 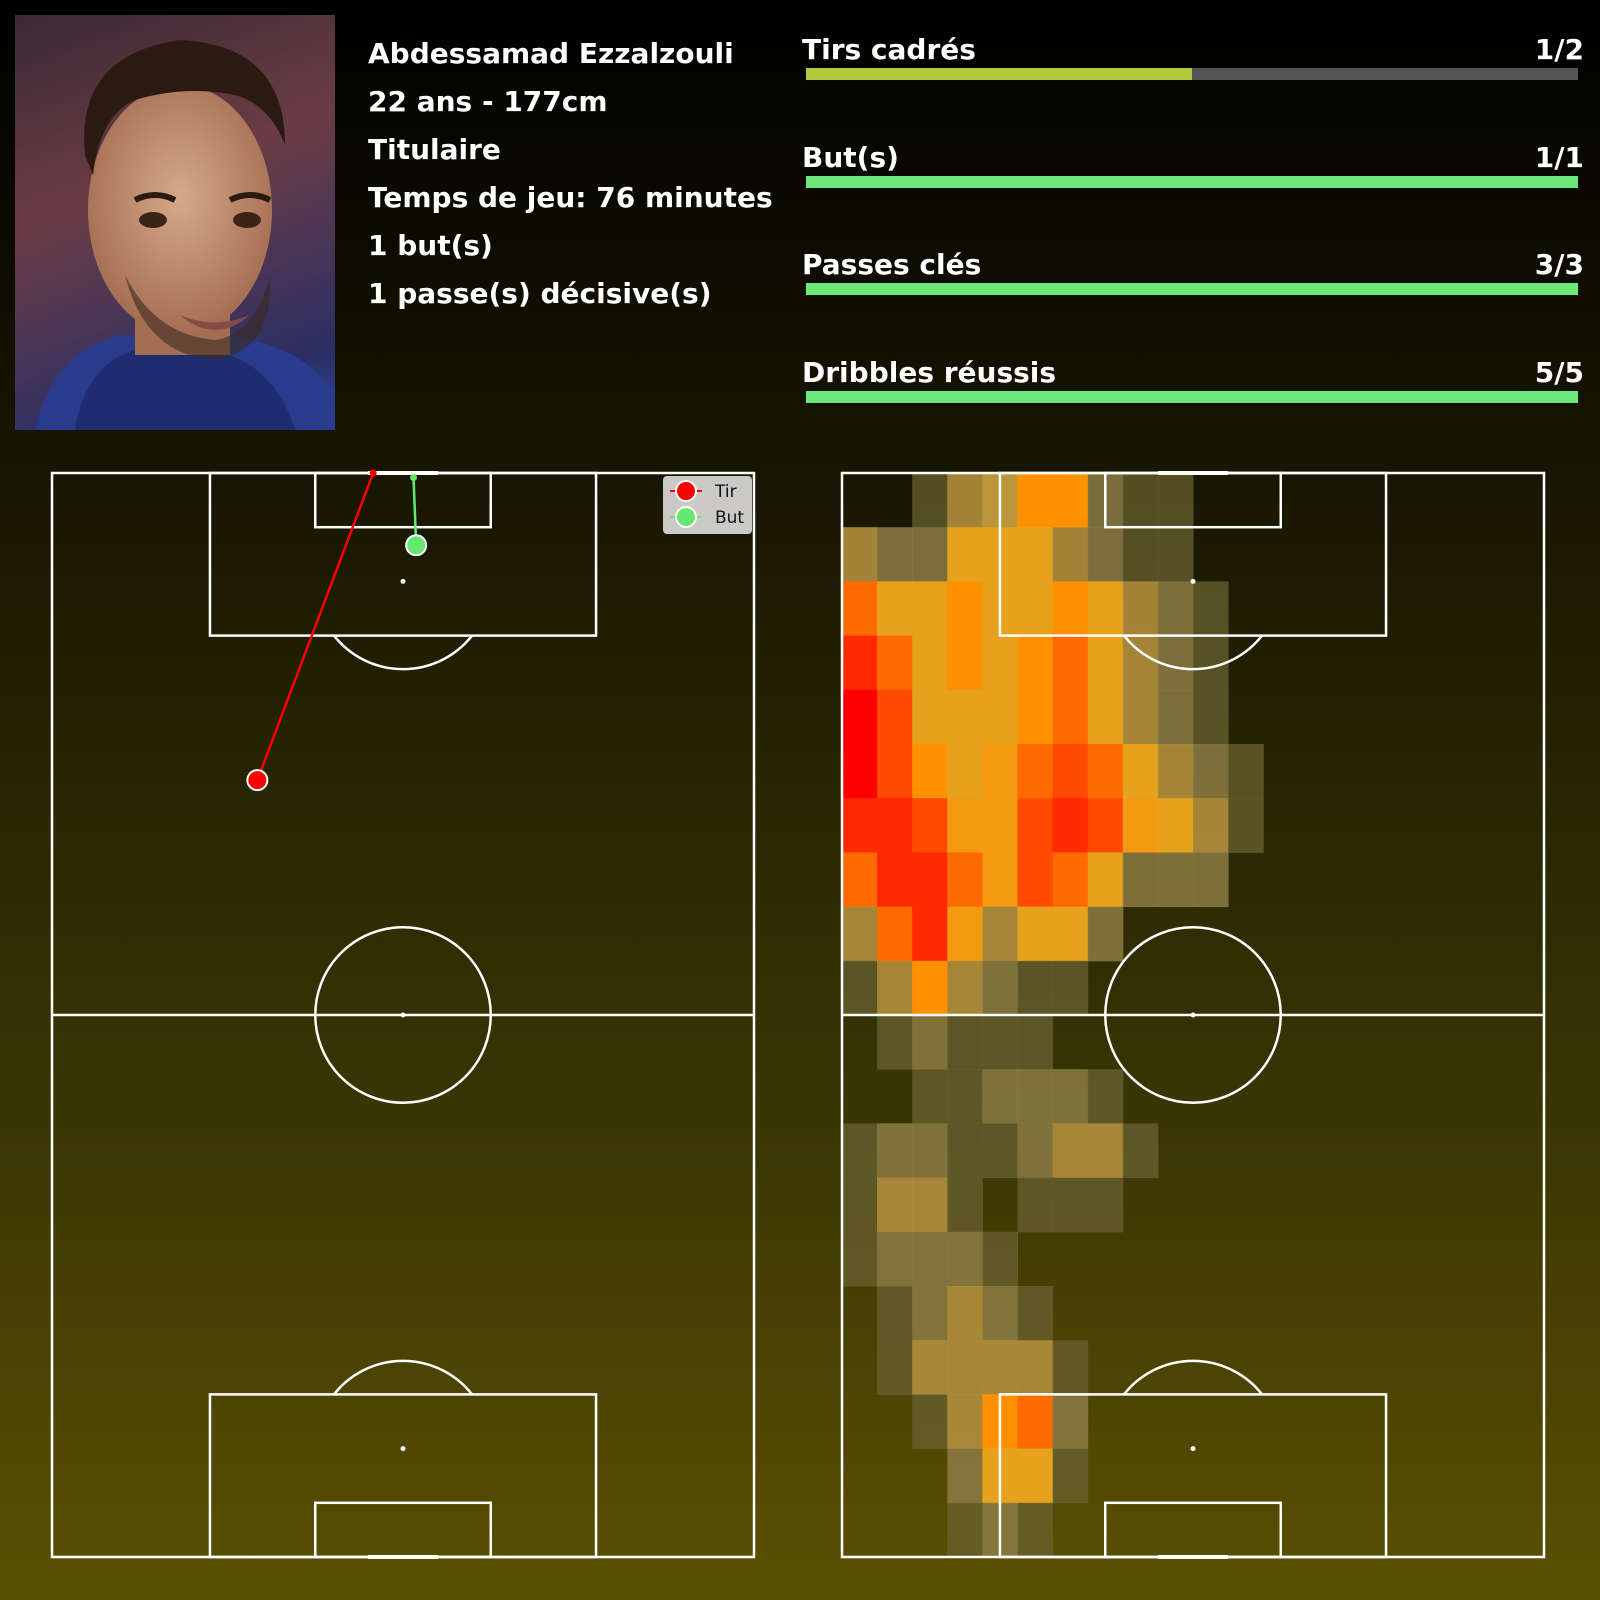 I want to click on shot-trajectory-but, so click(x=415, y=511).